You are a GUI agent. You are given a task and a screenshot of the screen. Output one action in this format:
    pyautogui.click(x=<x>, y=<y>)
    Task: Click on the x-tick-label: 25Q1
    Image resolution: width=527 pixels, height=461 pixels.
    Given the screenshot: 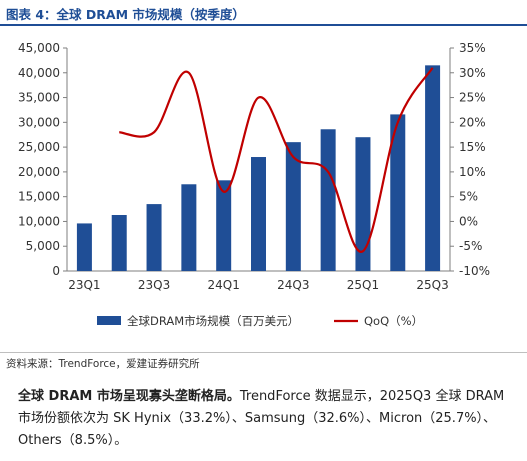 What is the action you would take?
    pyautogui.click(x=363, y=285)
    